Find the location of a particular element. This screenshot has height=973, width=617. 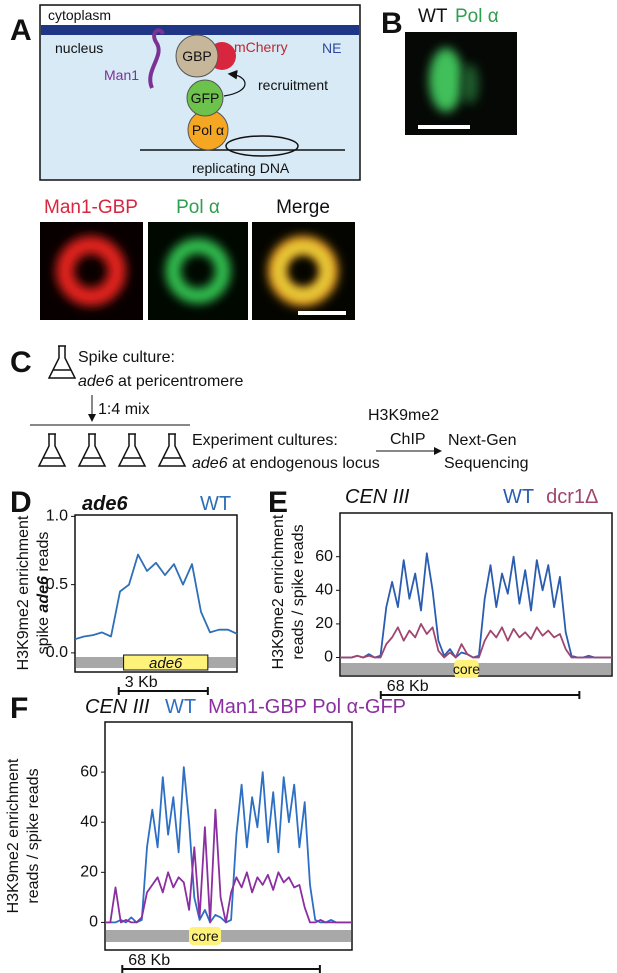

nucleus-label: nucleus is located at coordinates (79, 48).